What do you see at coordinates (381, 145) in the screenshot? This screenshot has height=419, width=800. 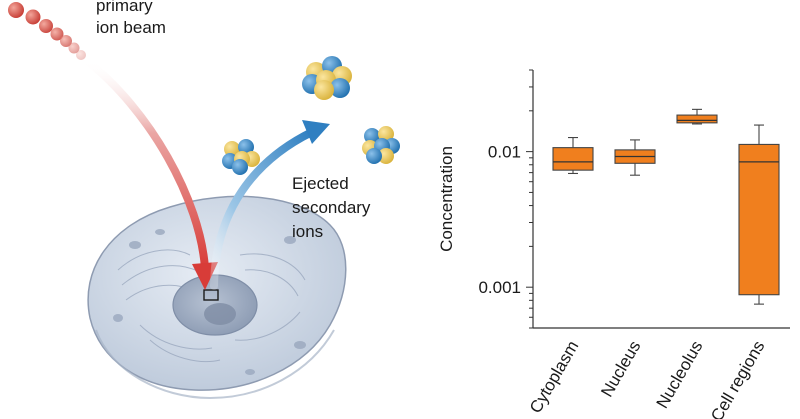 I see `ion-cluster-small-right` at bounding box center [381, 145].